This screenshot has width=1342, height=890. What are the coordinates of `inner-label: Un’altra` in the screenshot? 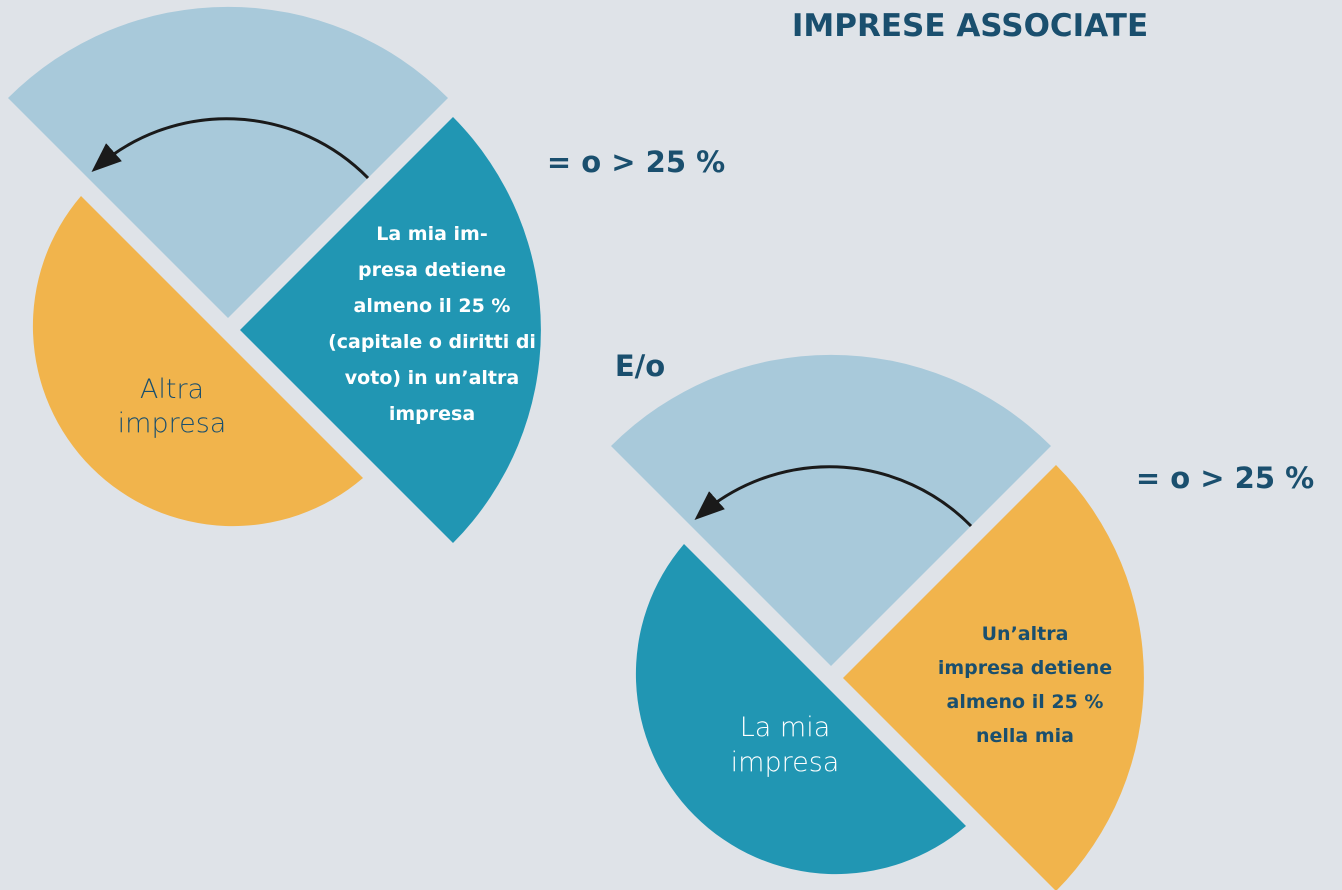 It's located at (1025, 634).